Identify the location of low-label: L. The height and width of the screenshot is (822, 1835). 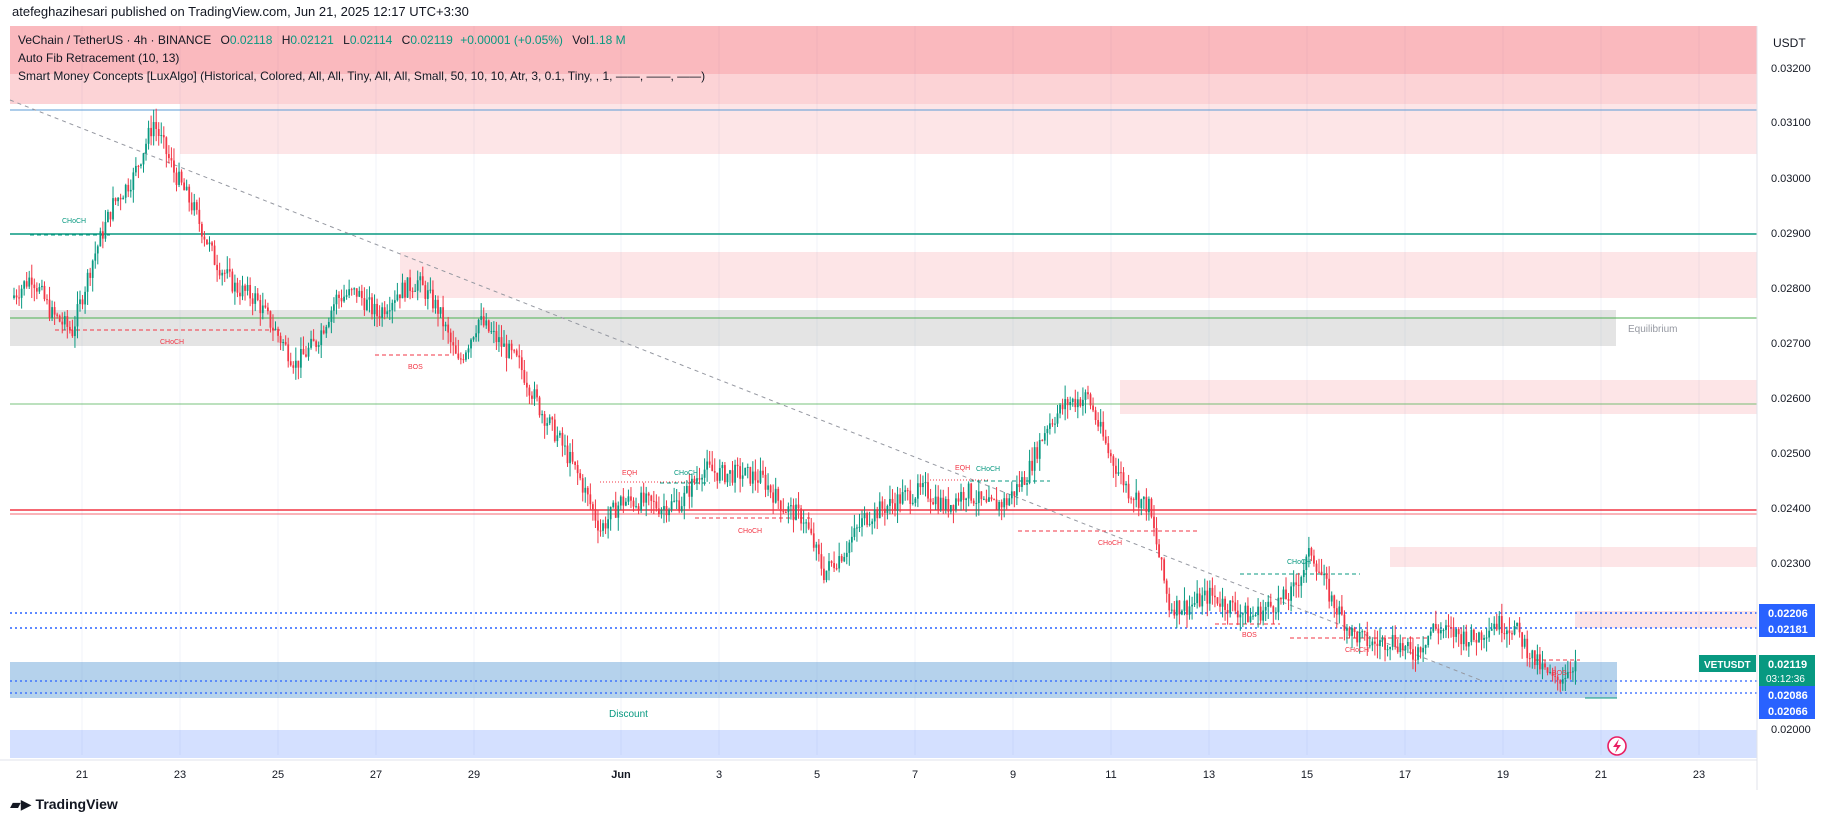
(346, 40).